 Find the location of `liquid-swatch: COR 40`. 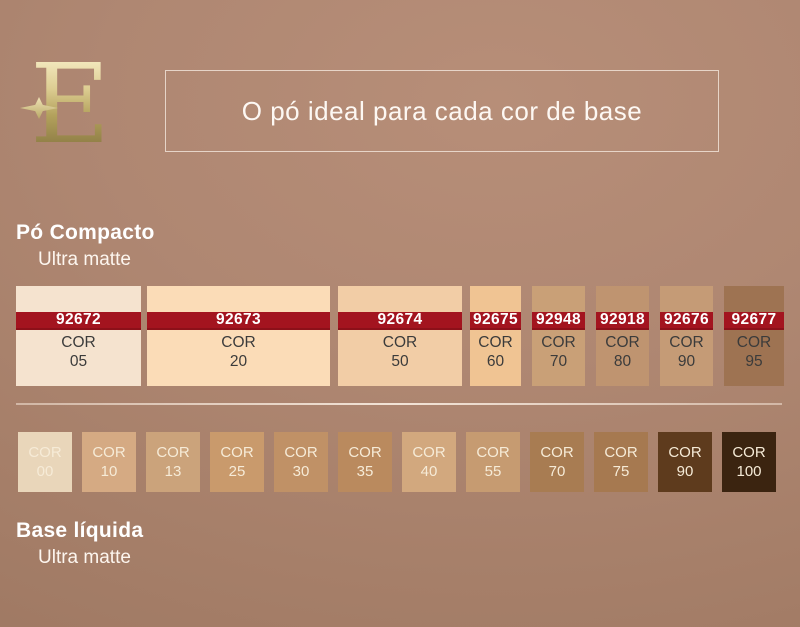

liquid-swatch: COR 40 is located at coordinates (429, 462).